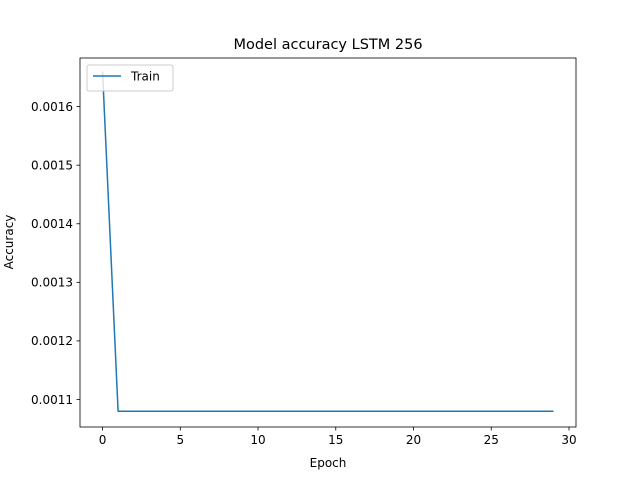 This screenshot has height=480, width=640. I want to click on y-tick-label: 0.0011, so click(52, 400).